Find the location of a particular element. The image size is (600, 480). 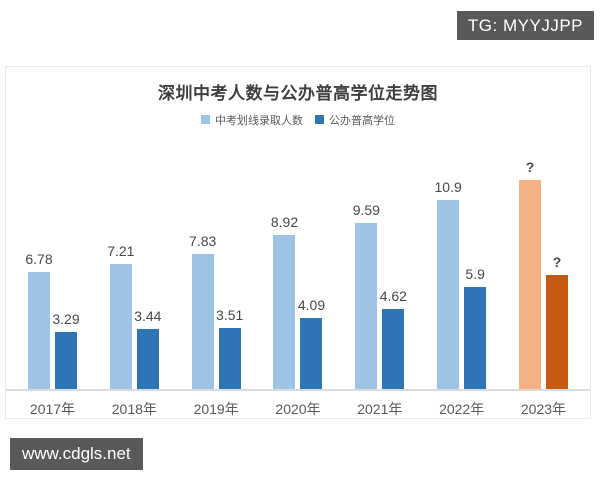

bar-column: 4.62 is located at coordinates (393, 264).